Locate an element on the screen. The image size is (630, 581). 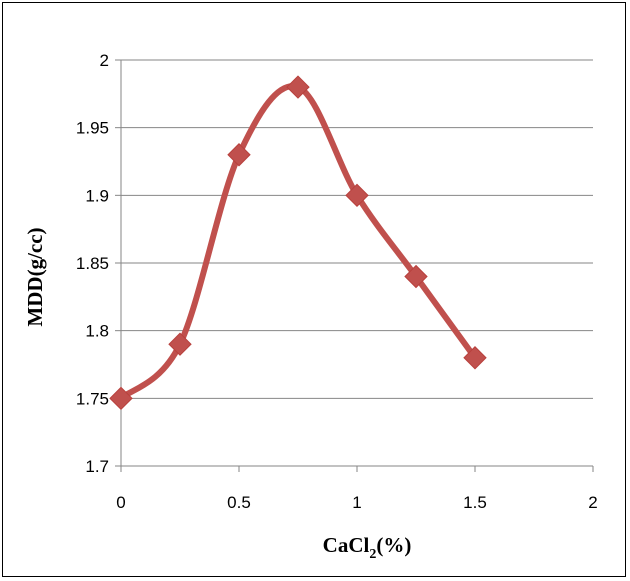
x-axis-title: CaCl2(%) is located at coordinates (367, 547).